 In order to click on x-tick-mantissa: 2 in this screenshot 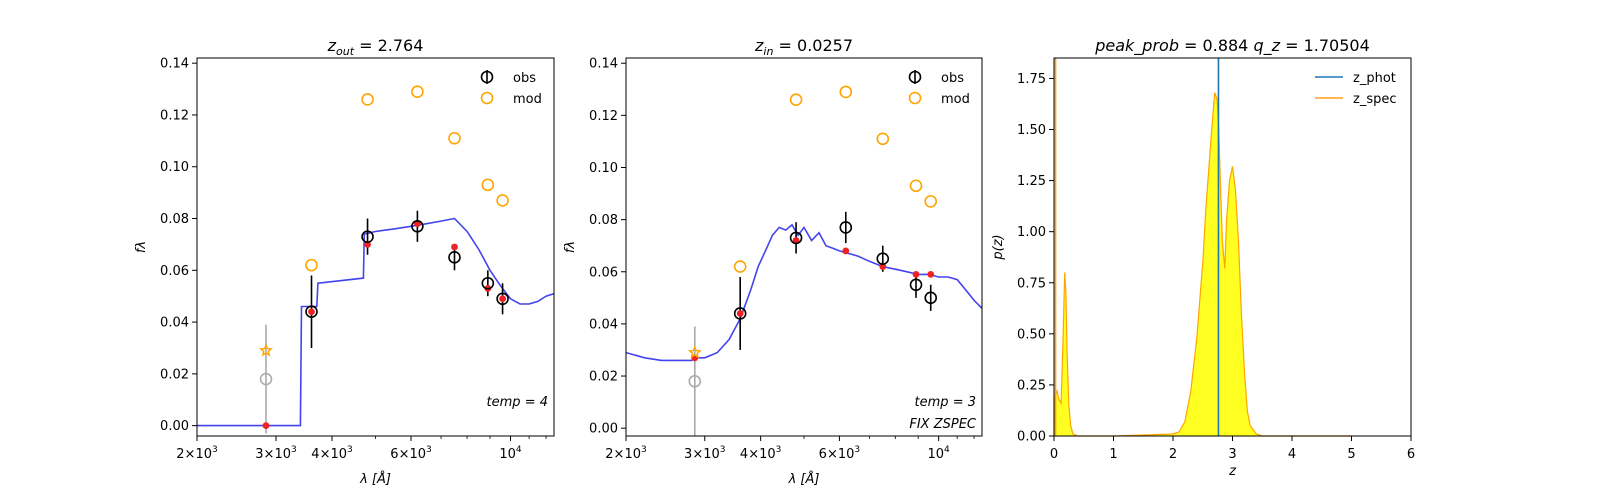, I will do `click(609, 454)`.